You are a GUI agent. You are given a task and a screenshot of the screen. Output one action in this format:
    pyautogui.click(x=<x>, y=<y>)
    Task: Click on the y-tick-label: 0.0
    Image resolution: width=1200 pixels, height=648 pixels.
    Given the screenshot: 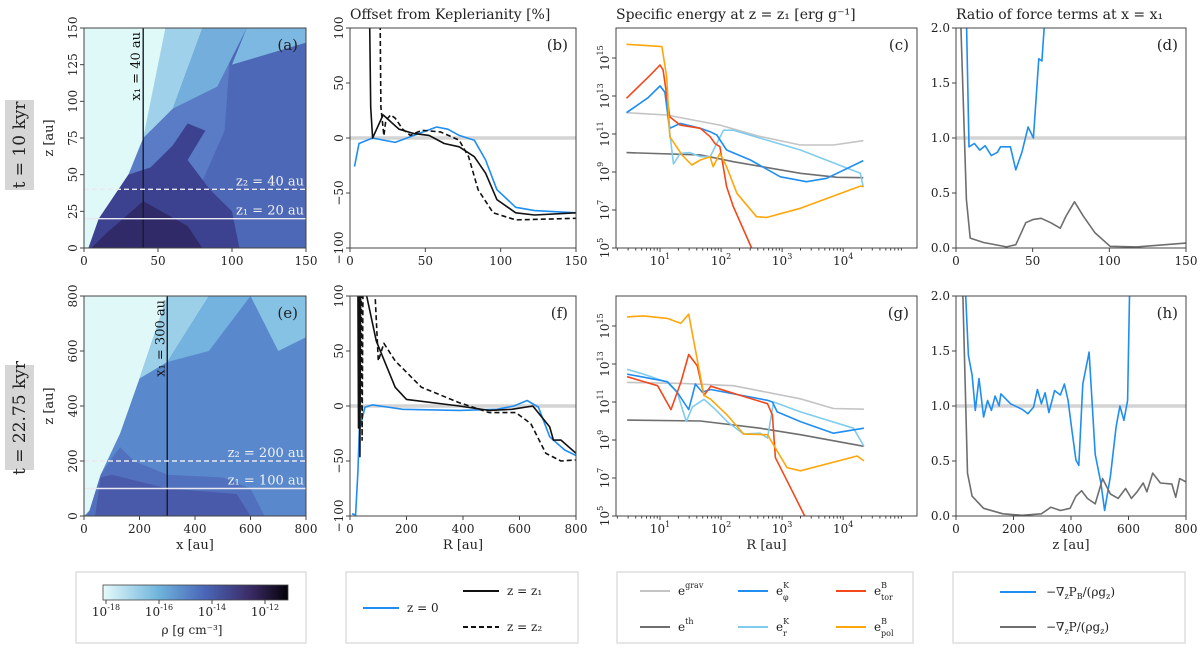 What is the action you would take?
    pyautogui.click(x=940, y=248)
    